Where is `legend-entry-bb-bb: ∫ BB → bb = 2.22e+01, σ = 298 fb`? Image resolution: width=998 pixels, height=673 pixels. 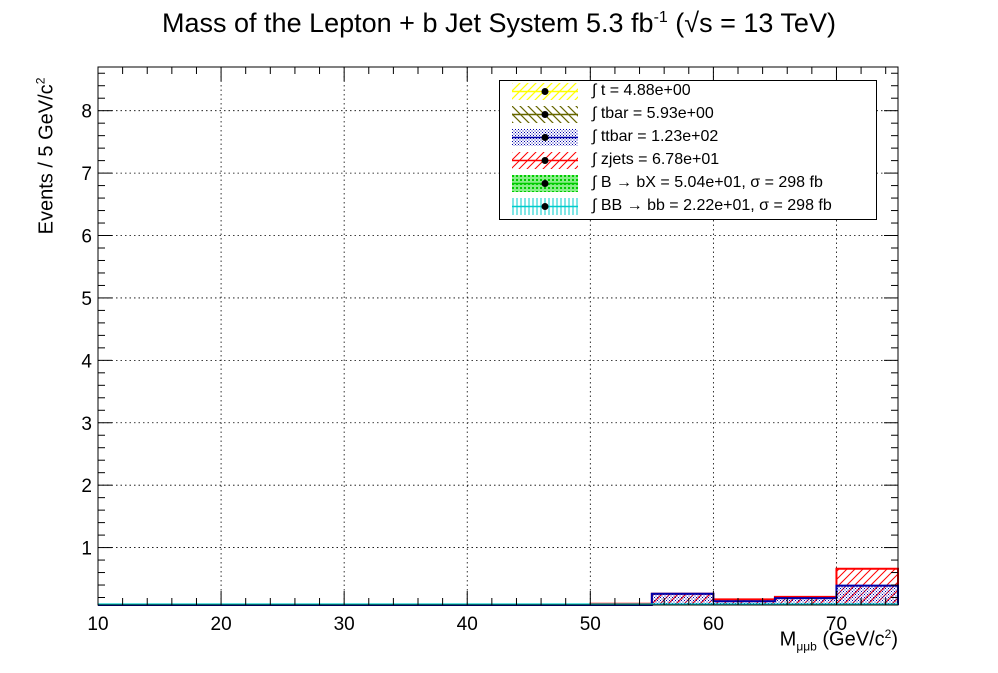 legend-entry-bb-bb: ∫ BB → bb = 2.22e+01, σ = 298 fb is located at coordinates (689, 207).